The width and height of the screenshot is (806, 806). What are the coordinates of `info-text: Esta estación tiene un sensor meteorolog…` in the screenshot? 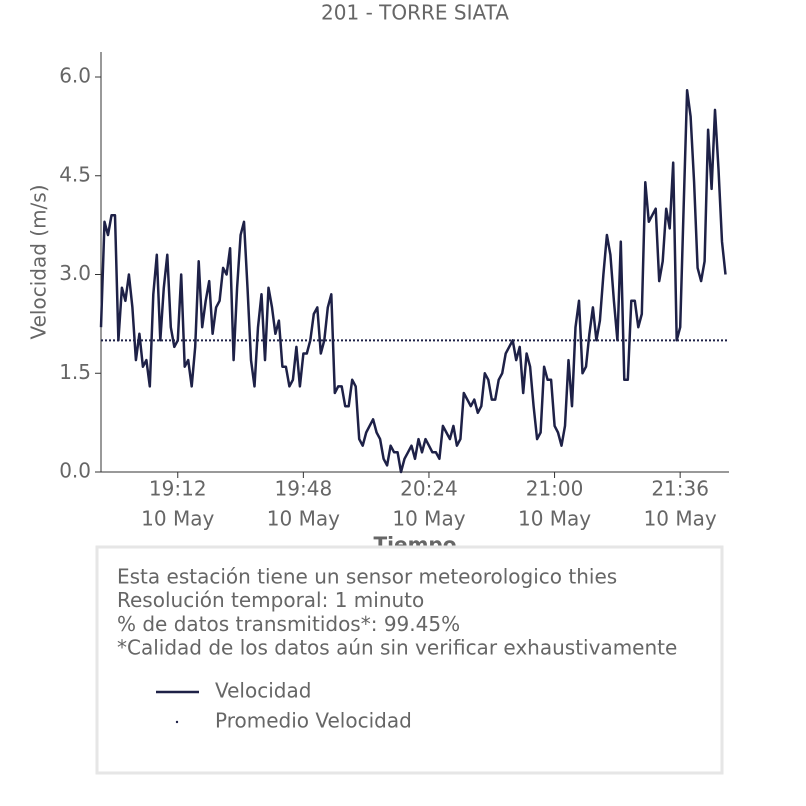 It's located at (367, 577).